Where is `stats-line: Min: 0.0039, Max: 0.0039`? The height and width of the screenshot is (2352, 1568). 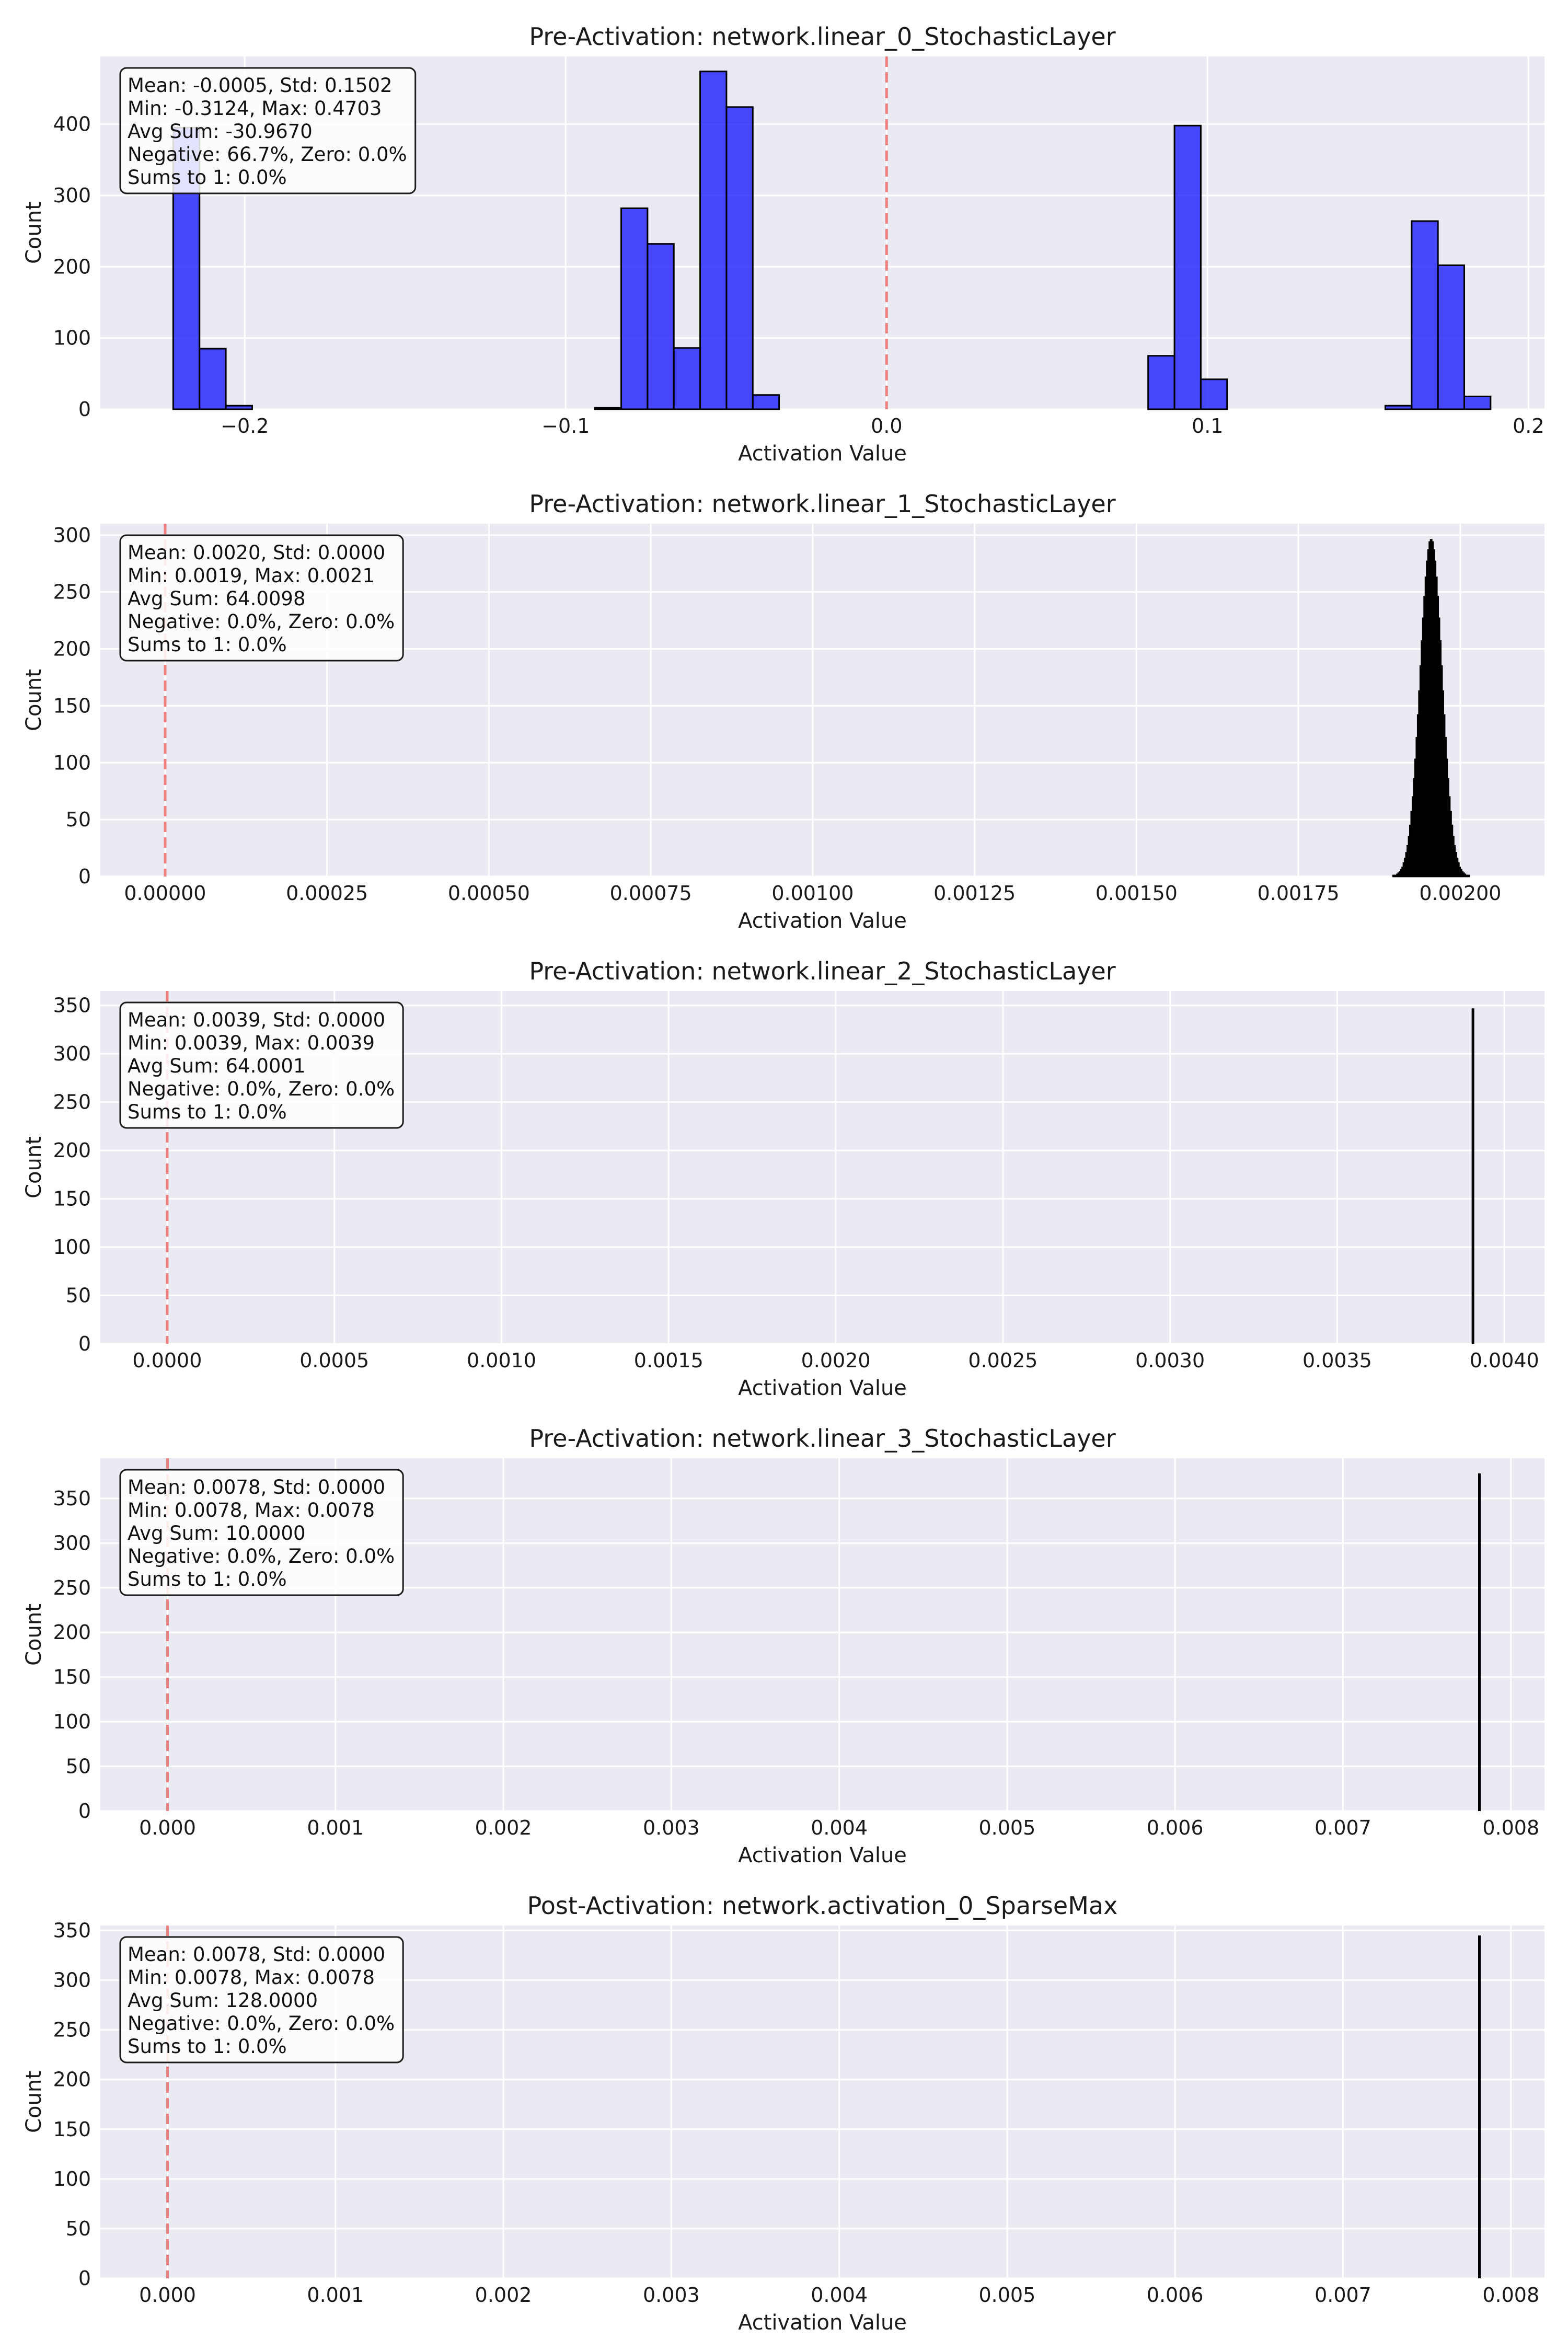
stats-line: Min: 0.0039, Max: 0.0039 is located at coordinates (251, 1043).